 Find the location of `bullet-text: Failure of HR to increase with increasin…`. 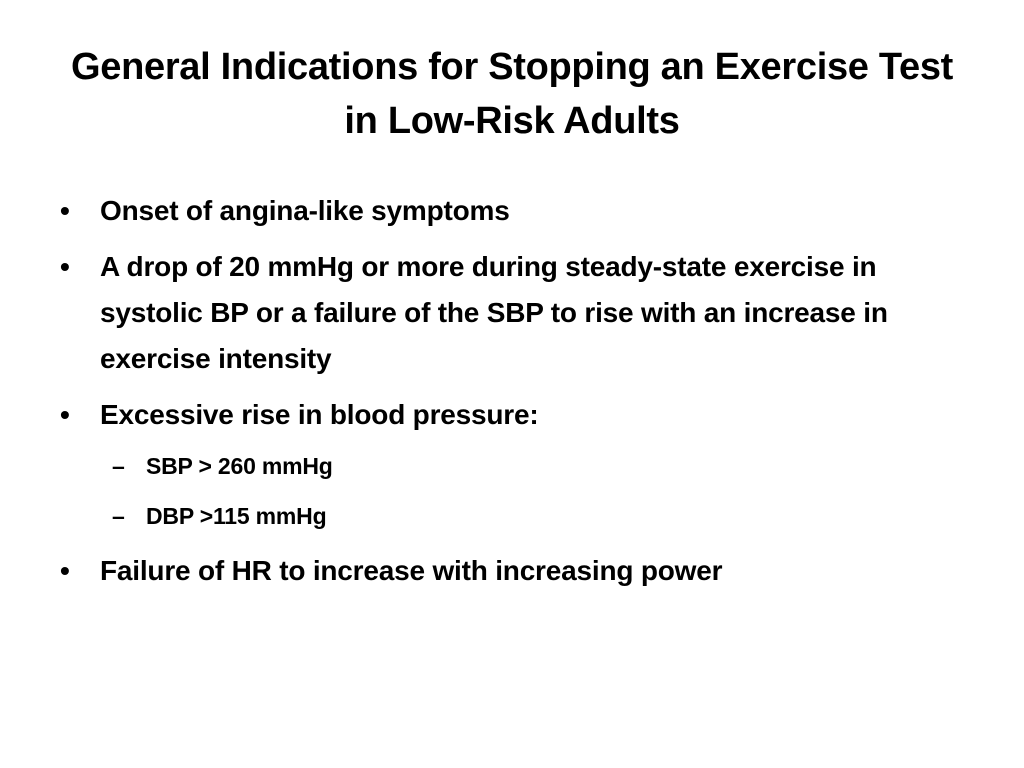

bullet-text: Failure of HR to increase with increasin… is located at coordinates (411, 570).